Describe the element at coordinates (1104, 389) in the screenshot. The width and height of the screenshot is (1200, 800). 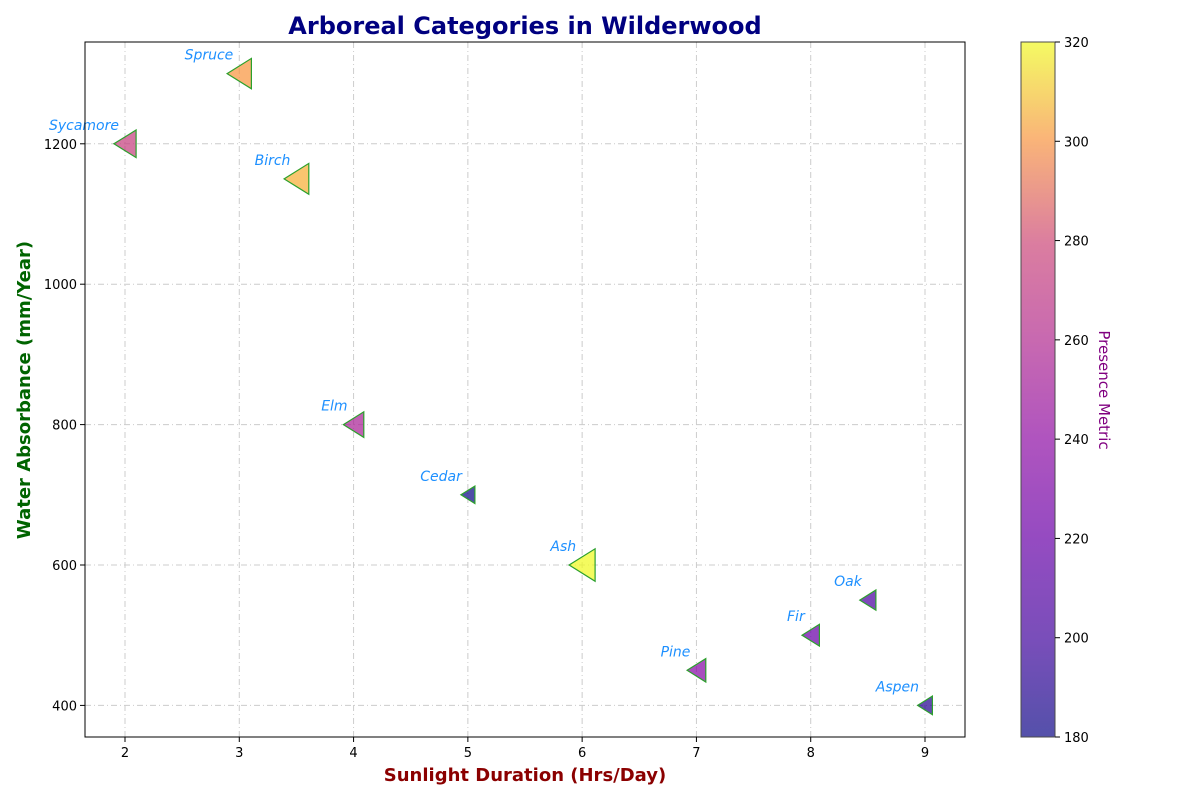
I see `colorbar-label: Presence Metric` at that location.